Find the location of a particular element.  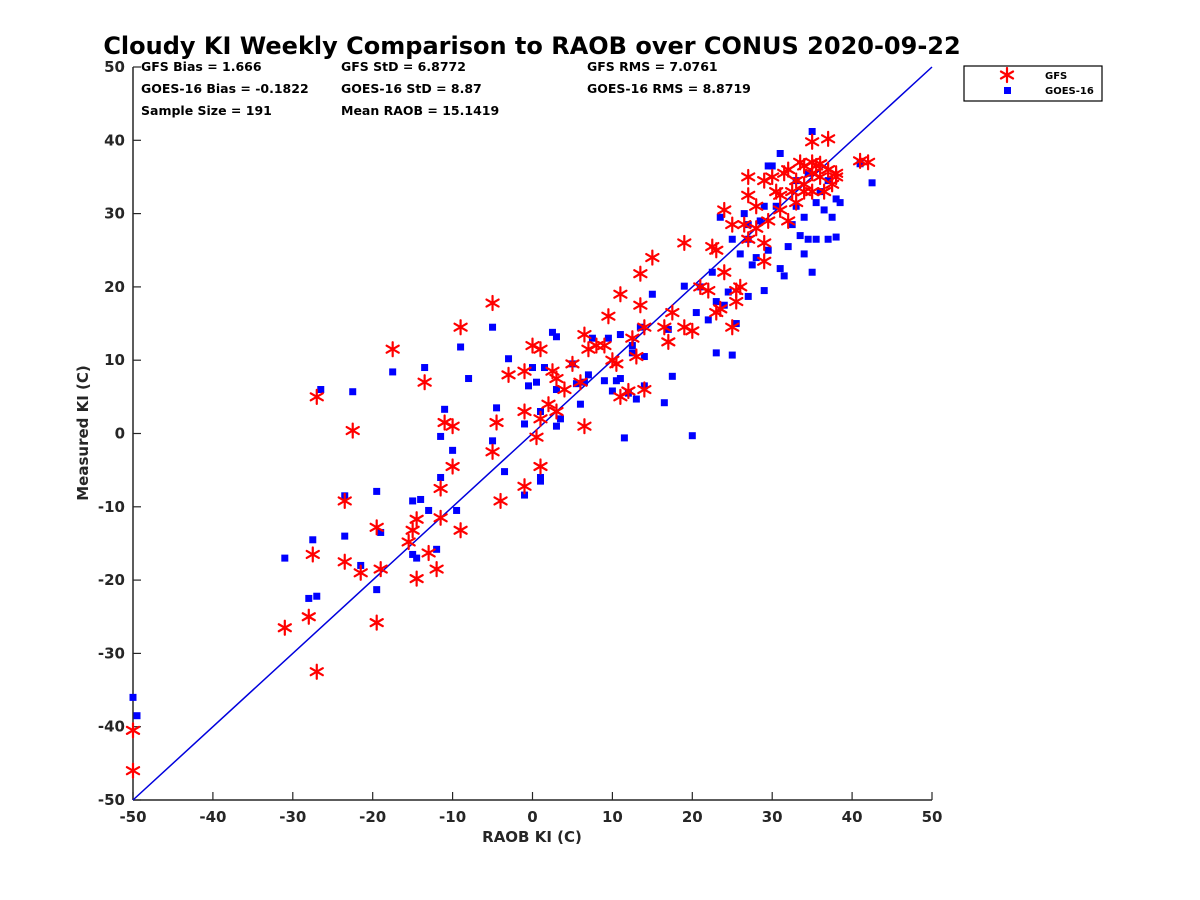

x-tick-label: 10 is located at coordinates (612, 817).